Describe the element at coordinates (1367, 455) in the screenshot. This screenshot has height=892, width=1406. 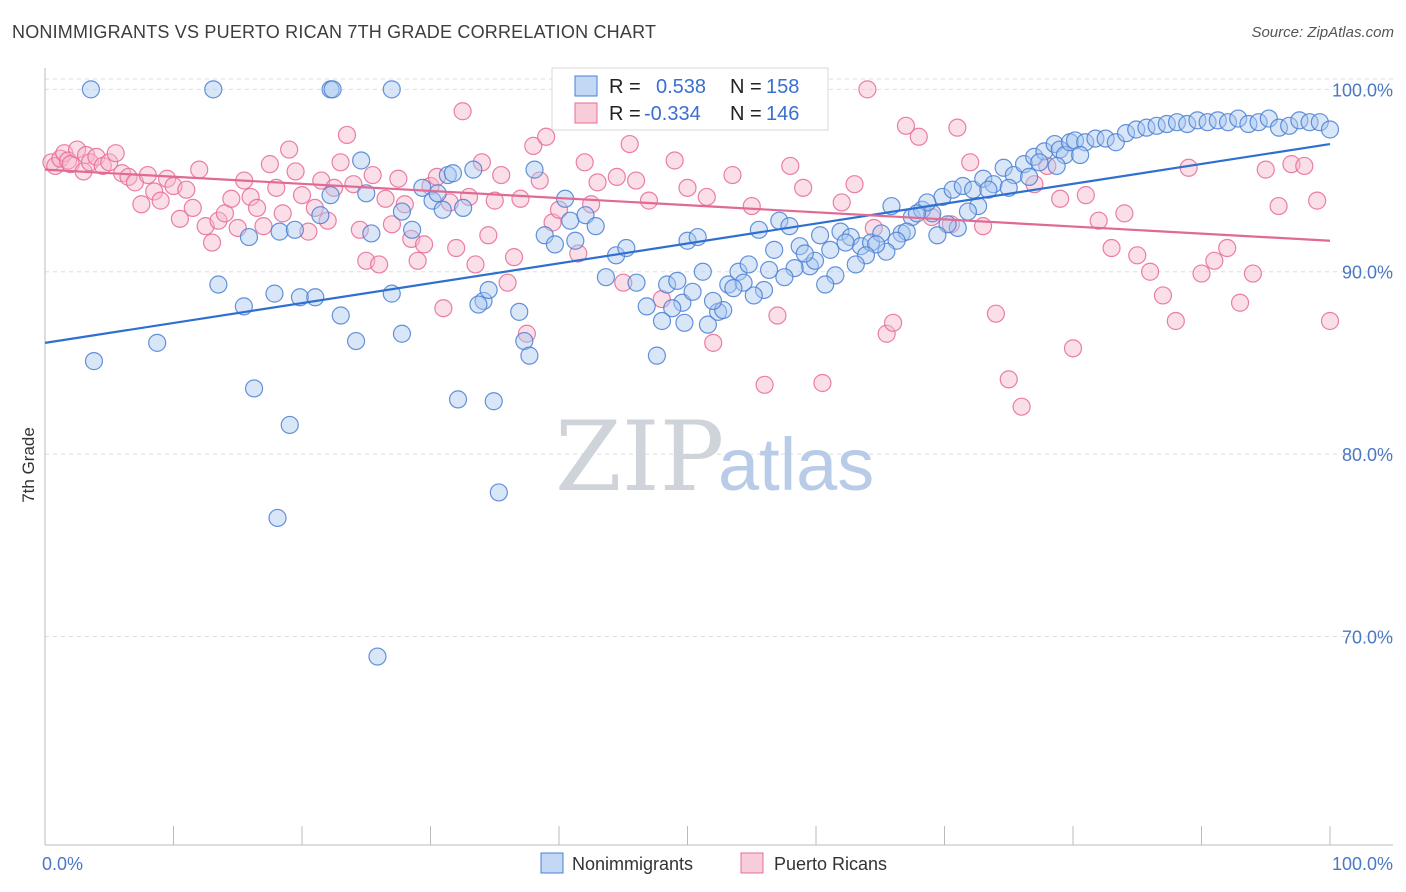
I see `y-tick-label-1: 80.0%` at that location.